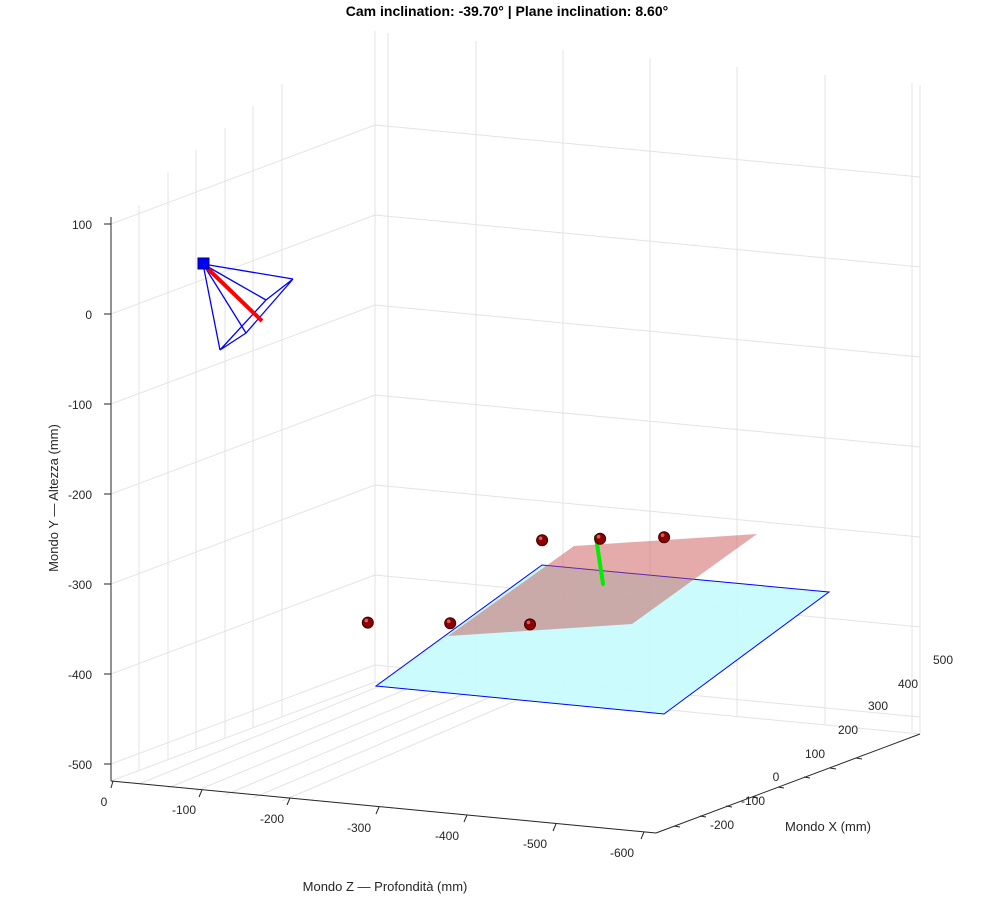  What do you see at coordinates (943, 660) in the screenshot?
I see `x-tick-label: 500` at bounding box center [943, 660].